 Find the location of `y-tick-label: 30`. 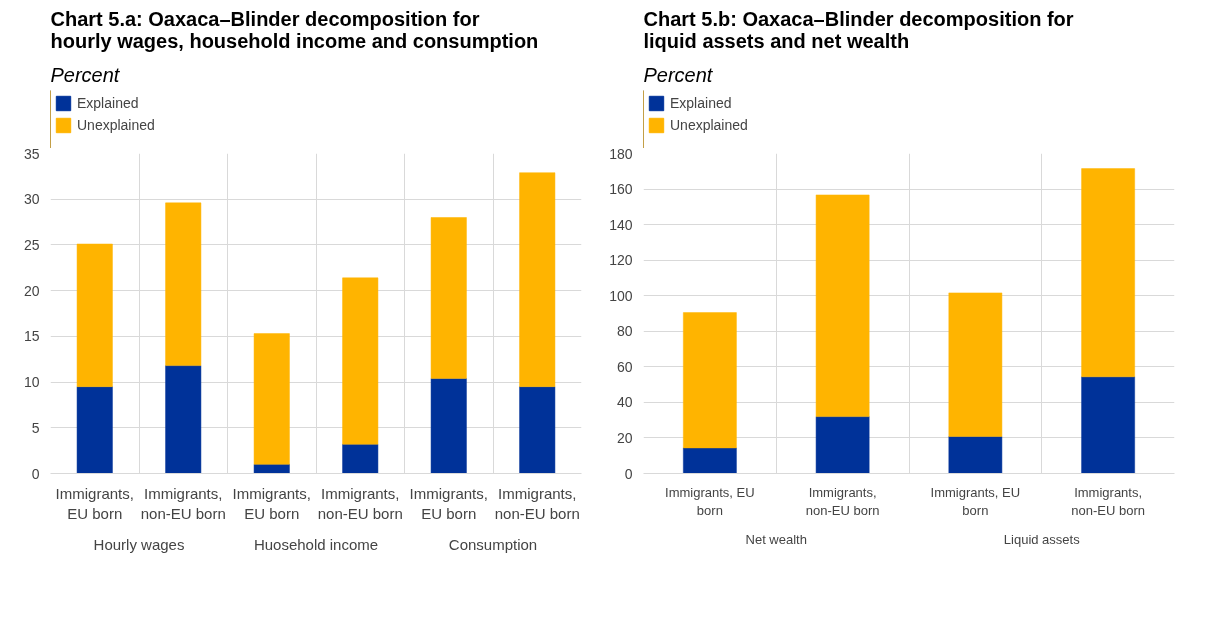

y-tick-label: 30 is located at coordinates (31, 199).